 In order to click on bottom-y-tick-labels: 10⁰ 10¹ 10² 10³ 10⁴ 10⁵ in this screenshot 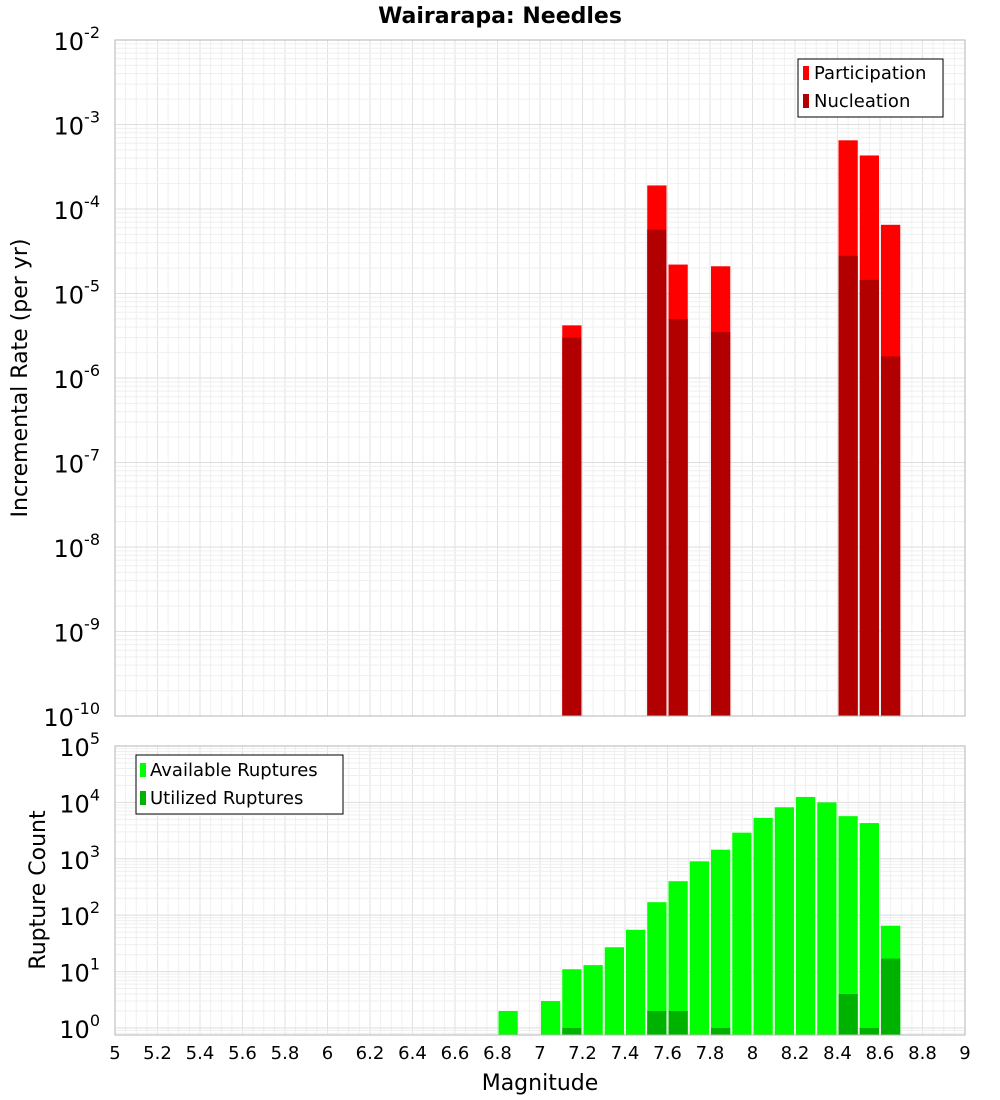, I will do `click(79, 886)`.